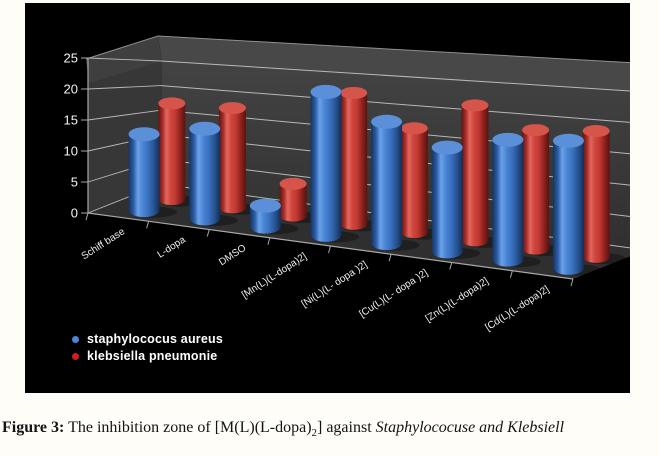  I want to click on y-tick-label: 5, so click(74, 182).